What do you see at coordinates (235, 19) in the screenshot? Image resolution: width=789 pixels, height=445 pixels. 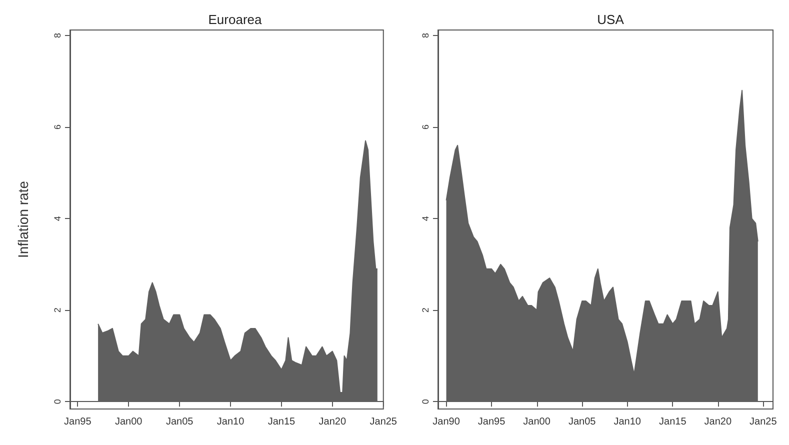 I see `chart-title: Euroarea` at bounding box center [235, 19].